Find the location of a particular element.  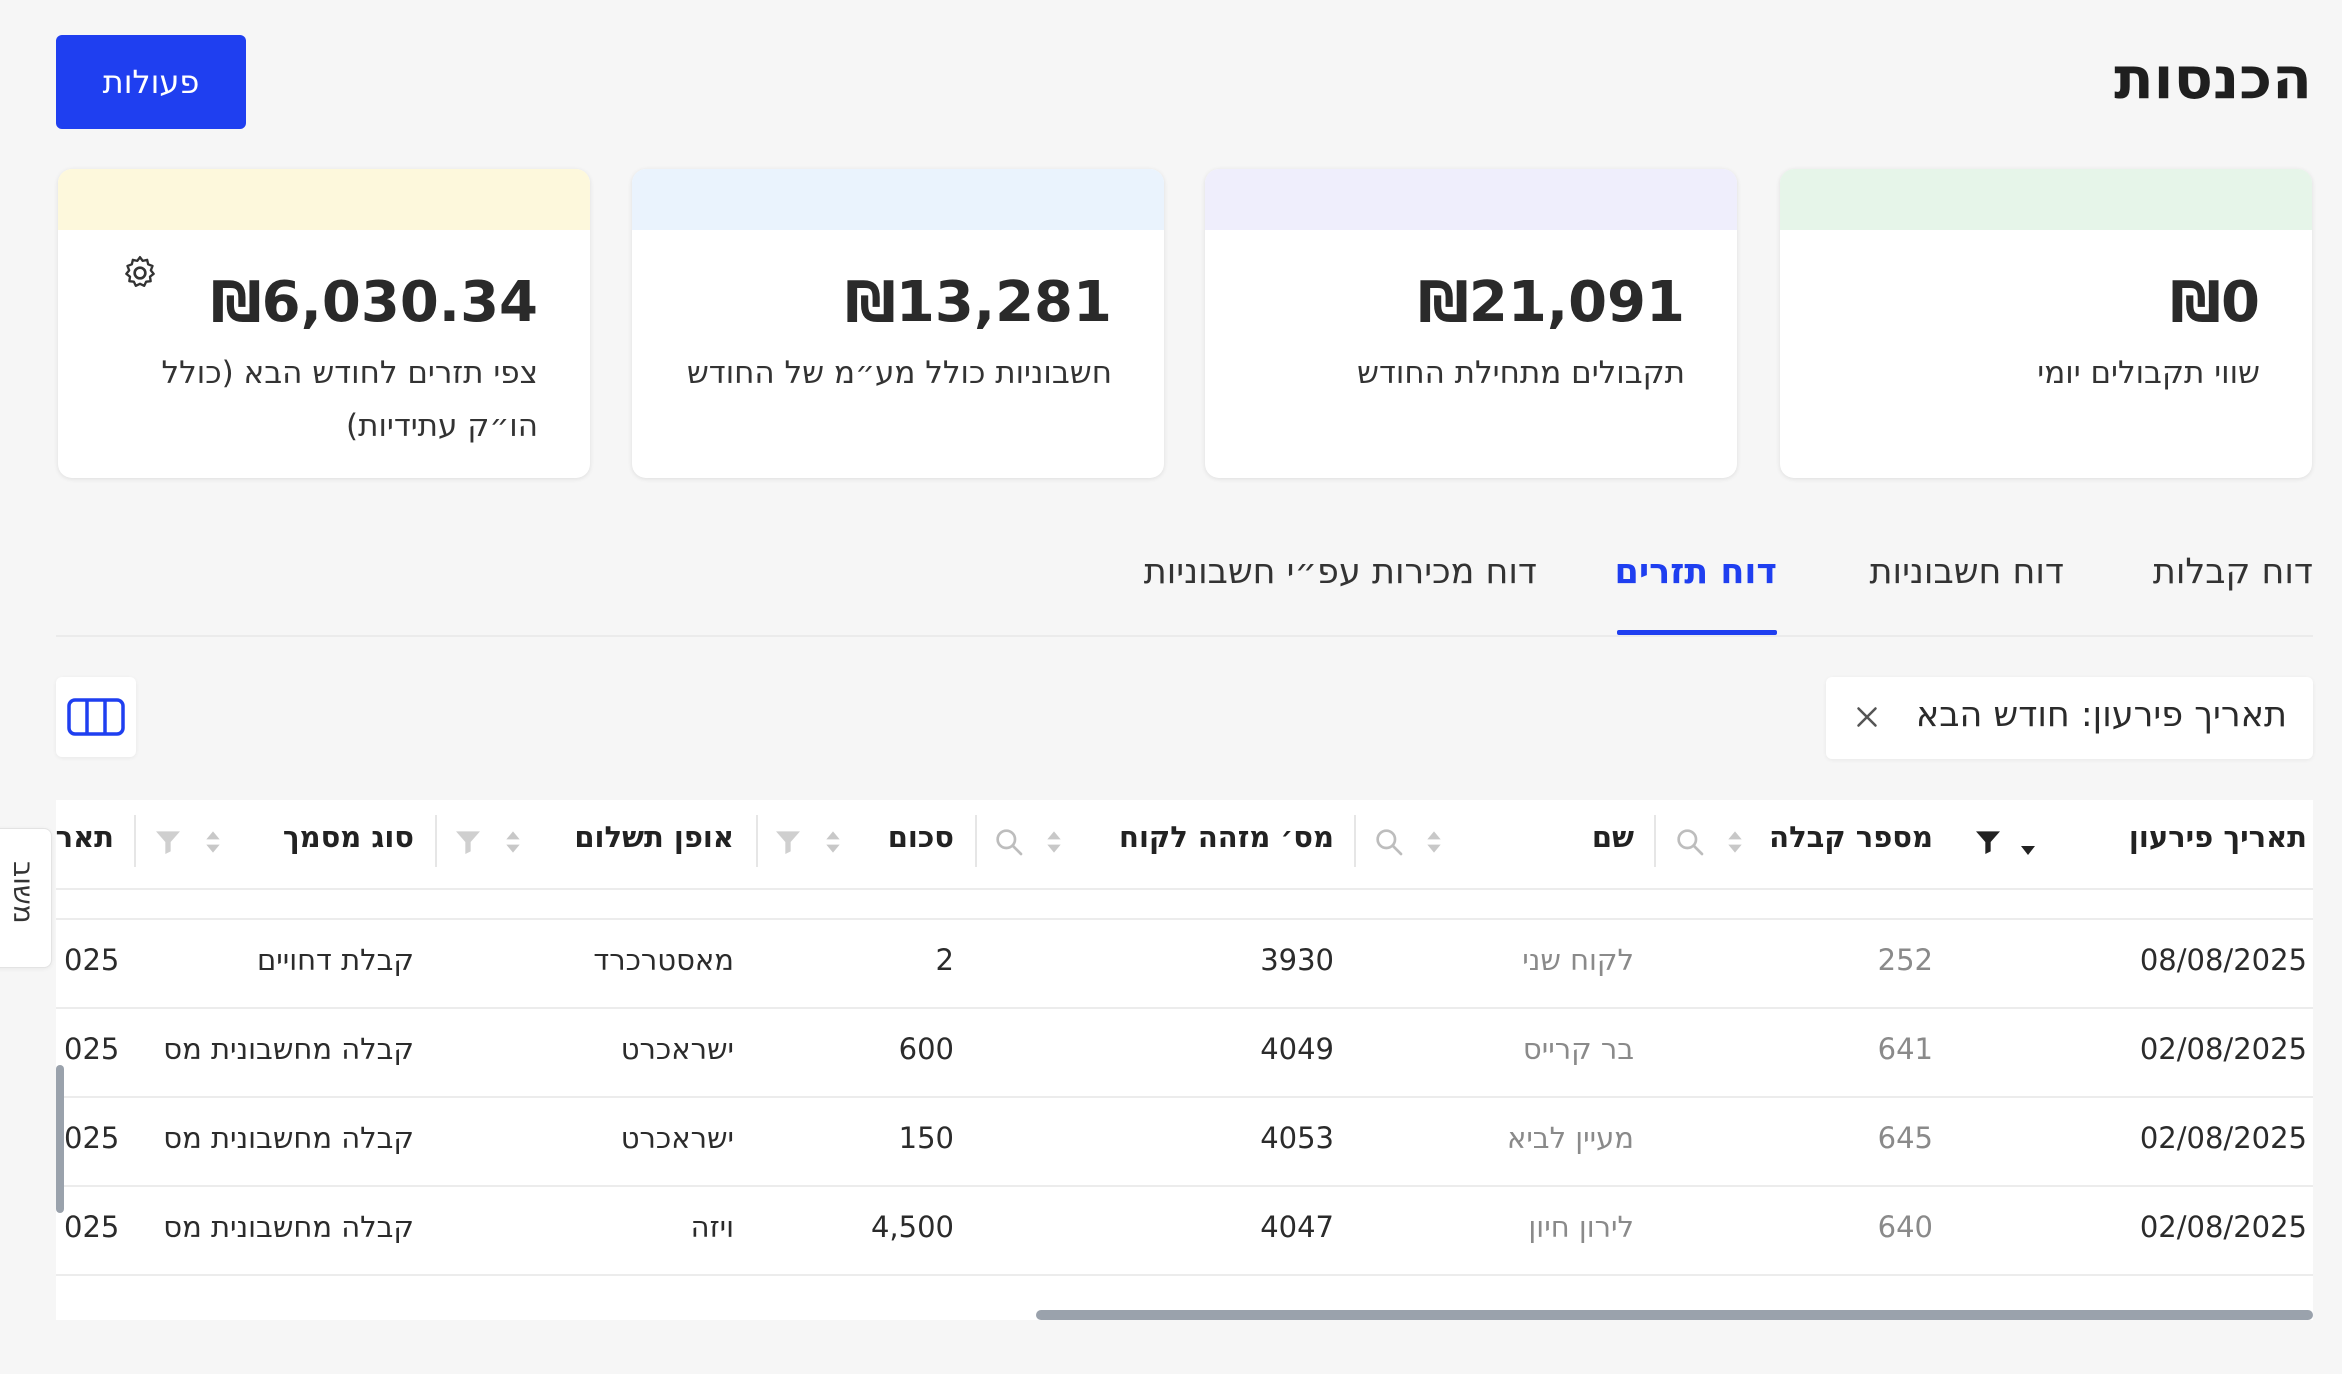

filter-chip: תאריך פירעון: חודש הבא is located at coordinates (2069, 718).